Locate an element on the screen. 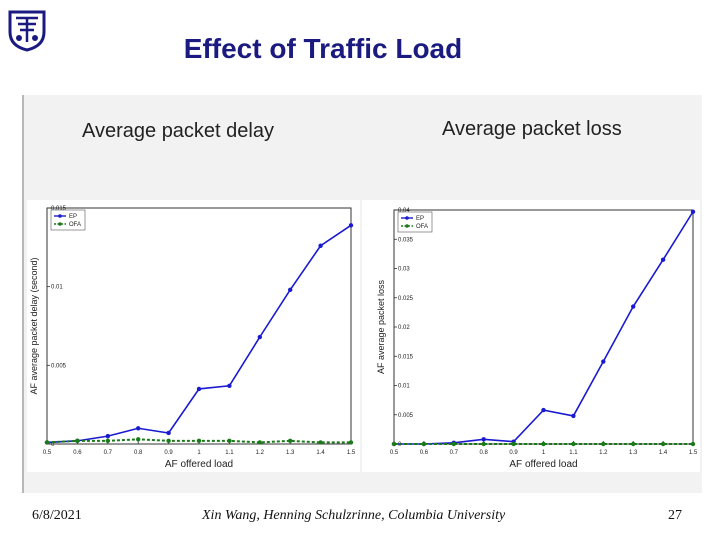 The image size is (720, 540). university-logo is located at coordinates (27, 31).